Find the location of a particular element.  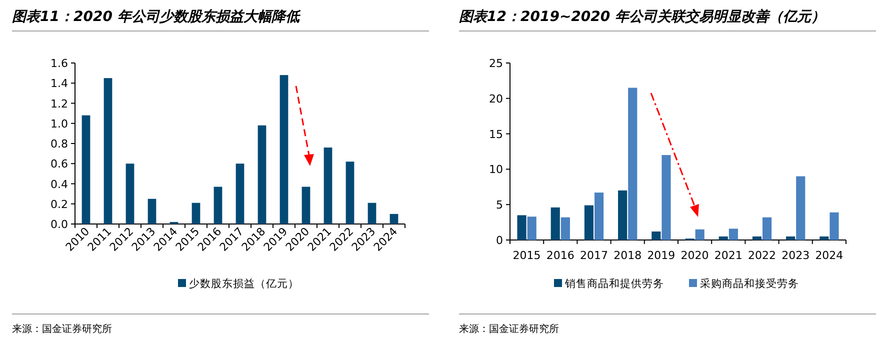

y-tick-label: 0.2 is located at coordinates (59, 204).